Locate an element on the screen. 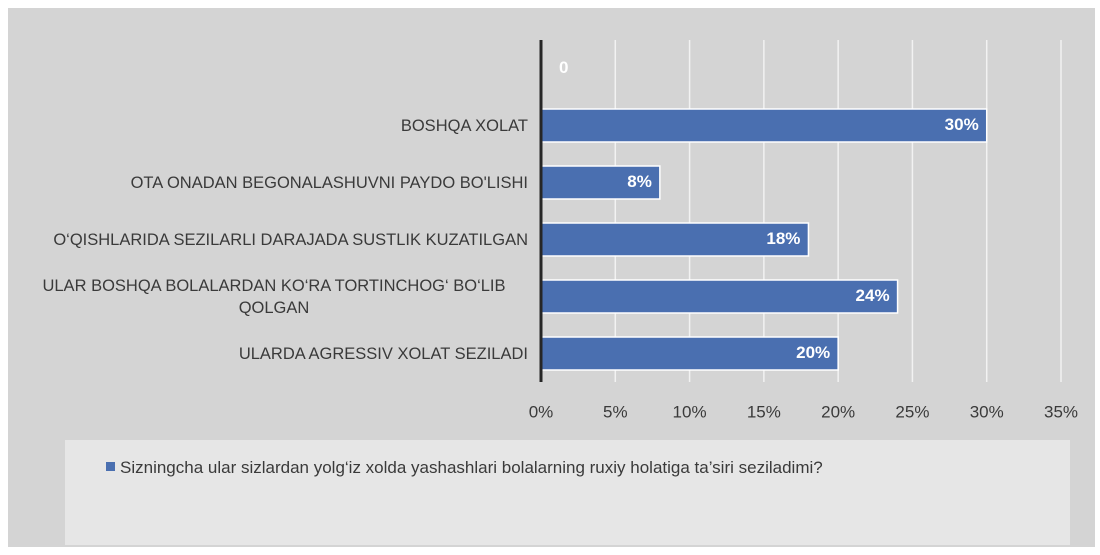 The height and width of the screenshot is (555, 1100). category-label-box: OTA ONADAN BEGONALASHUVNI PAYDO BO'LISHI is located at coordinates (274, 183).